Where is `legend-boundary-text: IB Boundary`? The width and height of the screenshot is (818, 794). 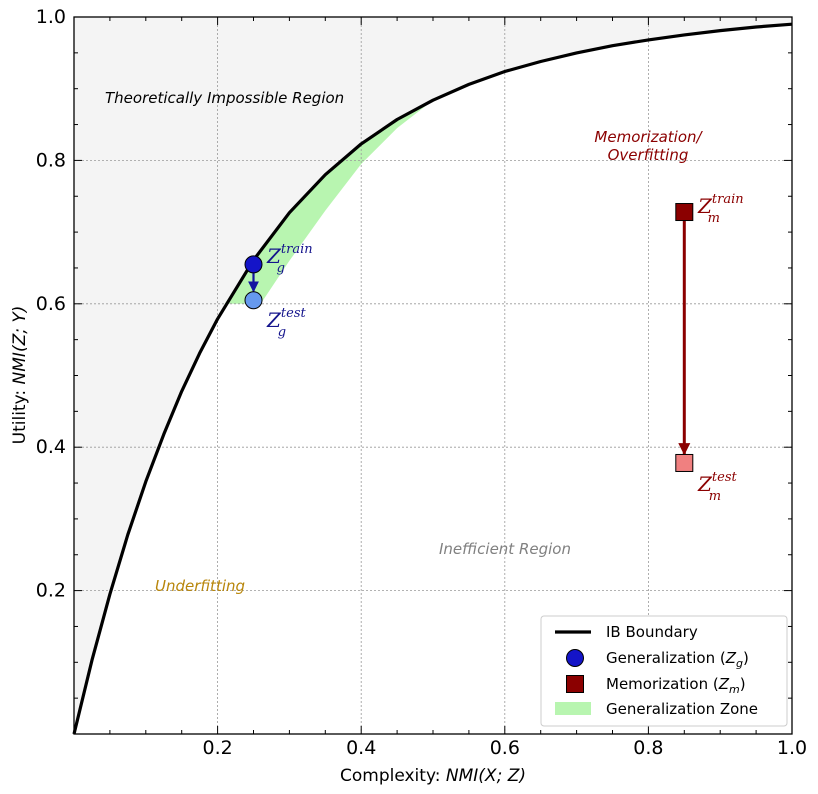 legend-boundary-text: IB Boundary is located at coordinates (652, 632).